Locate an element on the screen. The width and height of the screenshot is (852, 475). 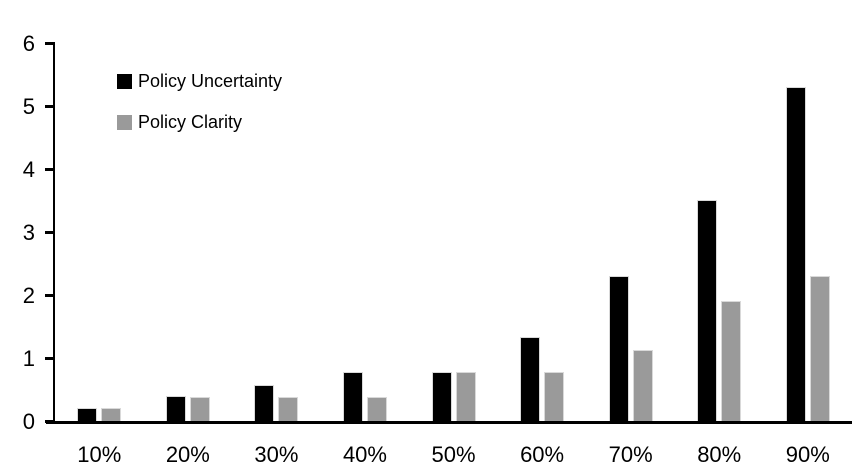
bar-policy-uncertainty-60% is located at coordinates (530, 379).